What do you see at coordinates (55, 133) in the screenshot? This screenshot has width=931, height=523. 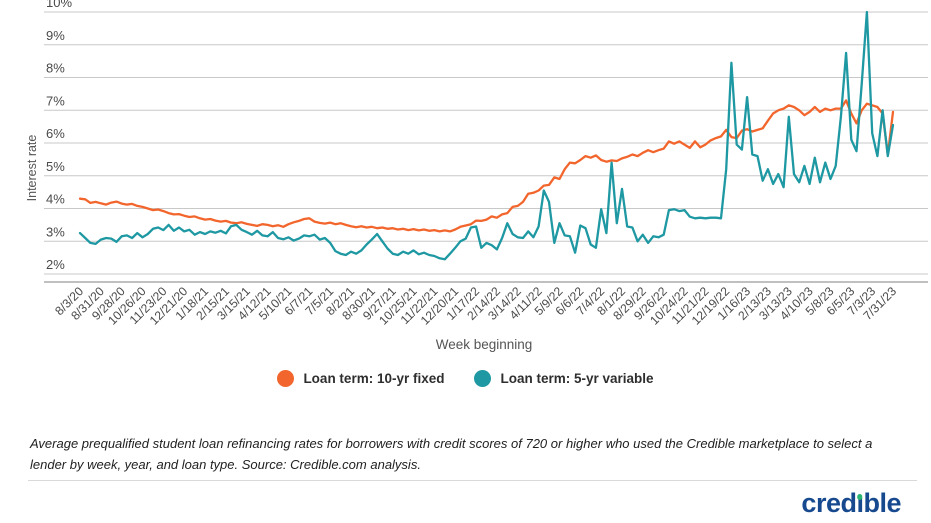 I see `y-tick-label: 6%` at bounding box center [55, 133].